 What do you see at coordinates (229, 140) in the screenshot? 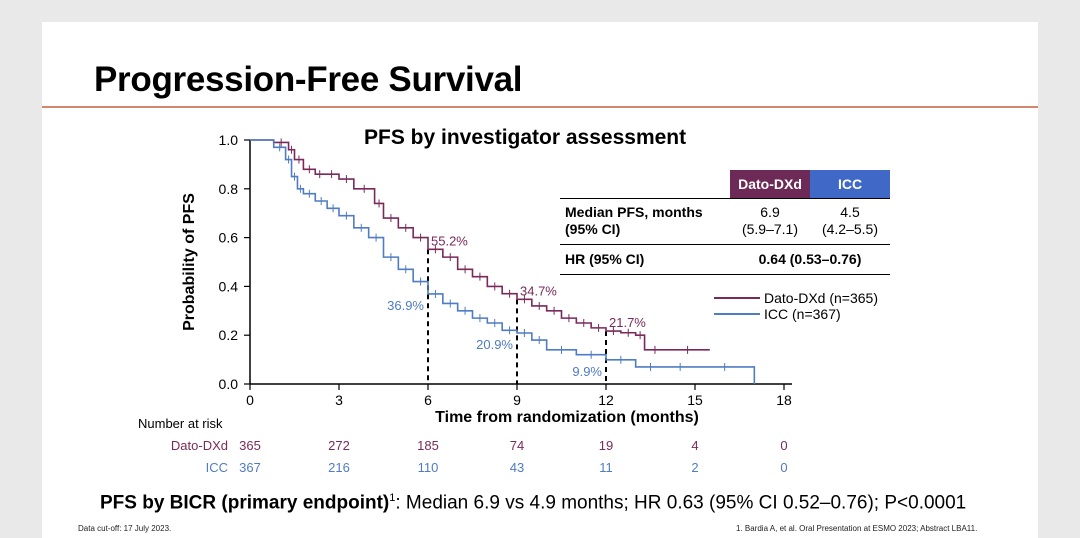
I see `y-tick-label: 1.0` at bounding box center [229, 140].